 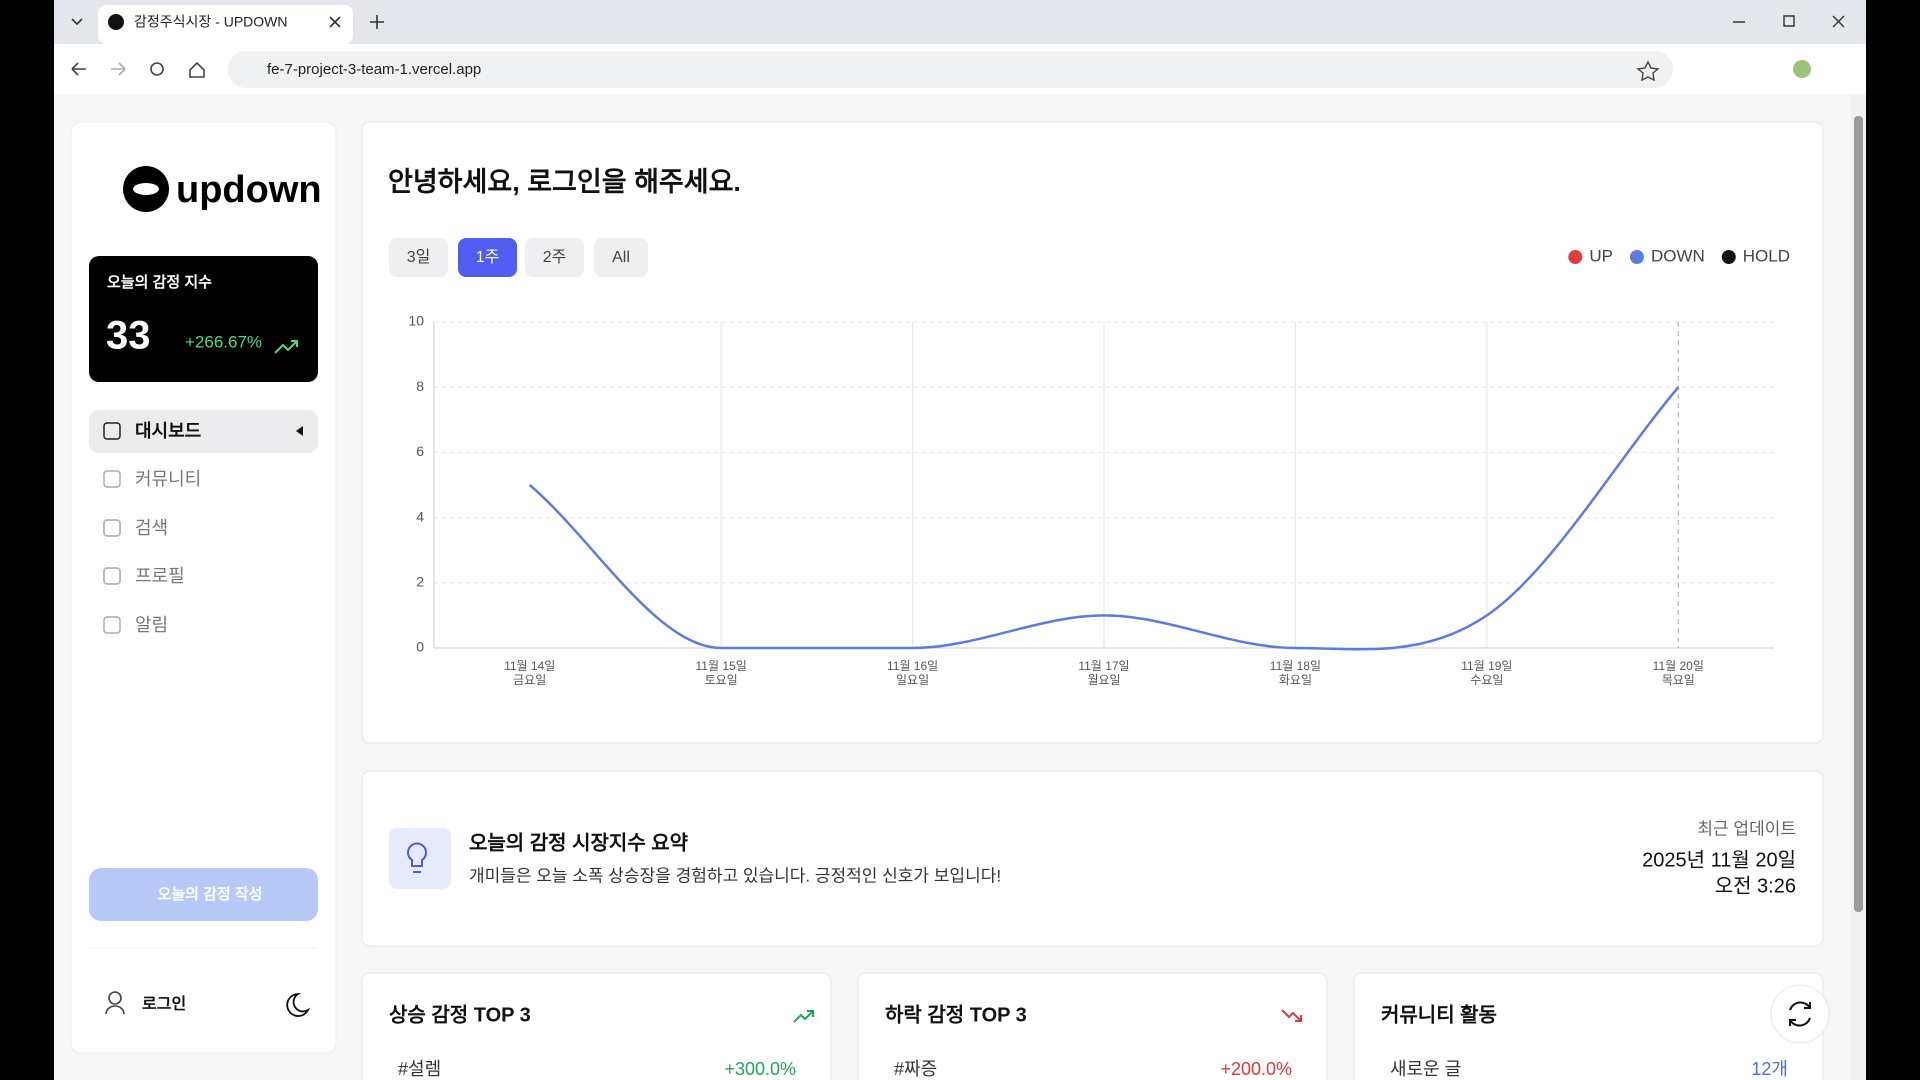 What do you see at coordinates (1103, 666) in the screenshot?
I see `x-tick-label: 11월 17일` at bounding box center [1103, 666].